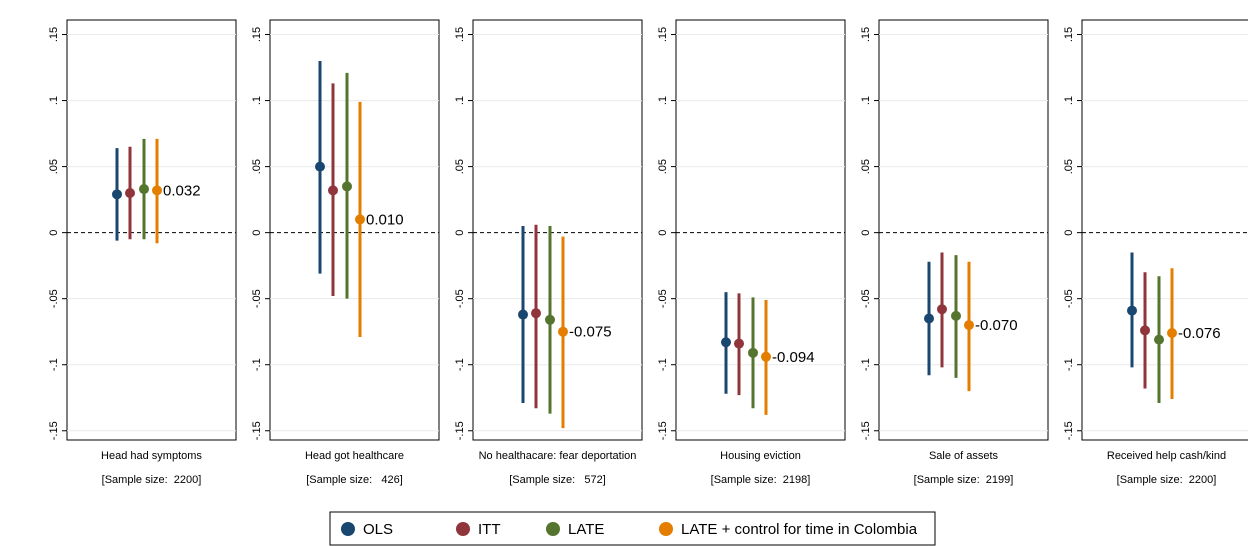 The image size is (1248, 546). I want to click on x-label: Head got healthcare, so click(354, 456).